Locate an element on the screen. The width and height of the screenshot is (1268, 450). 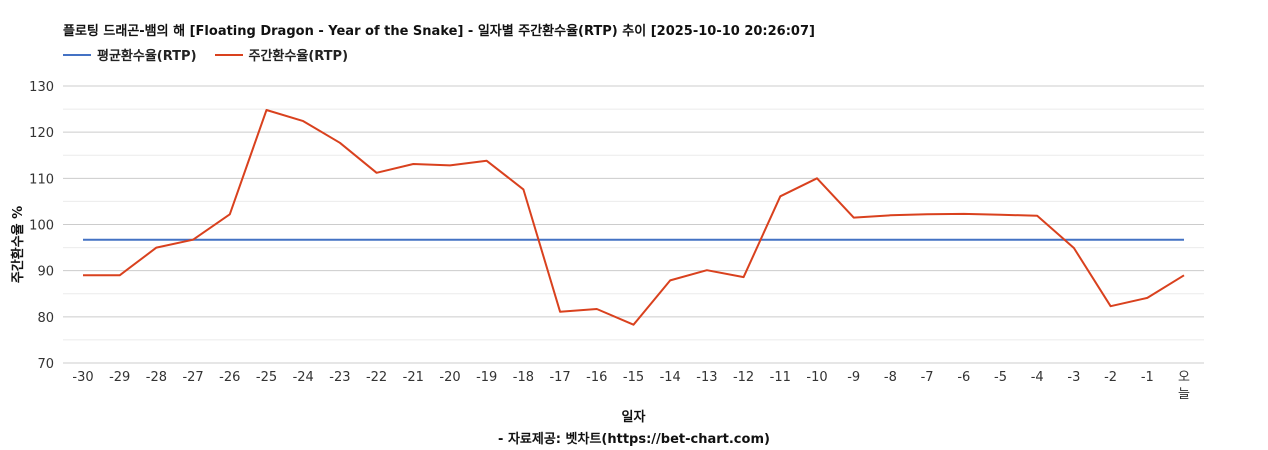
x-tick-label: -2 is located at coordinates (1110, 377).